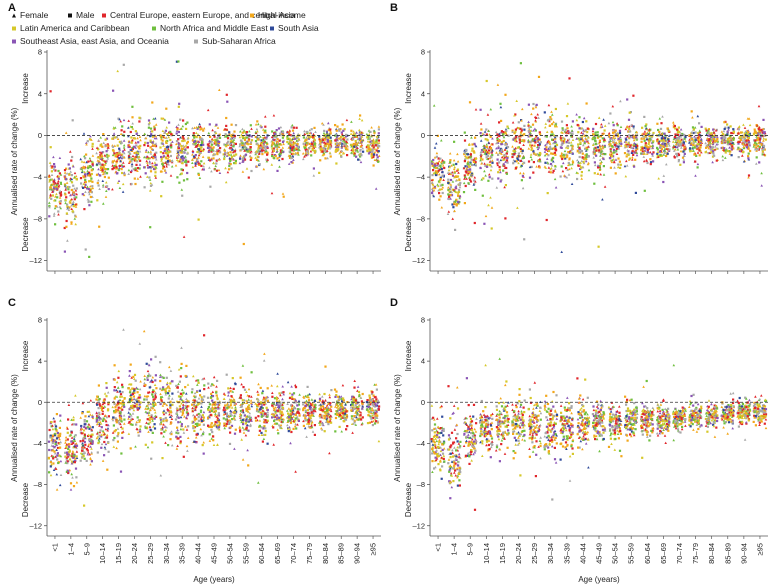  I want to click on x-tick-label: 15–19, so click(118, 553).